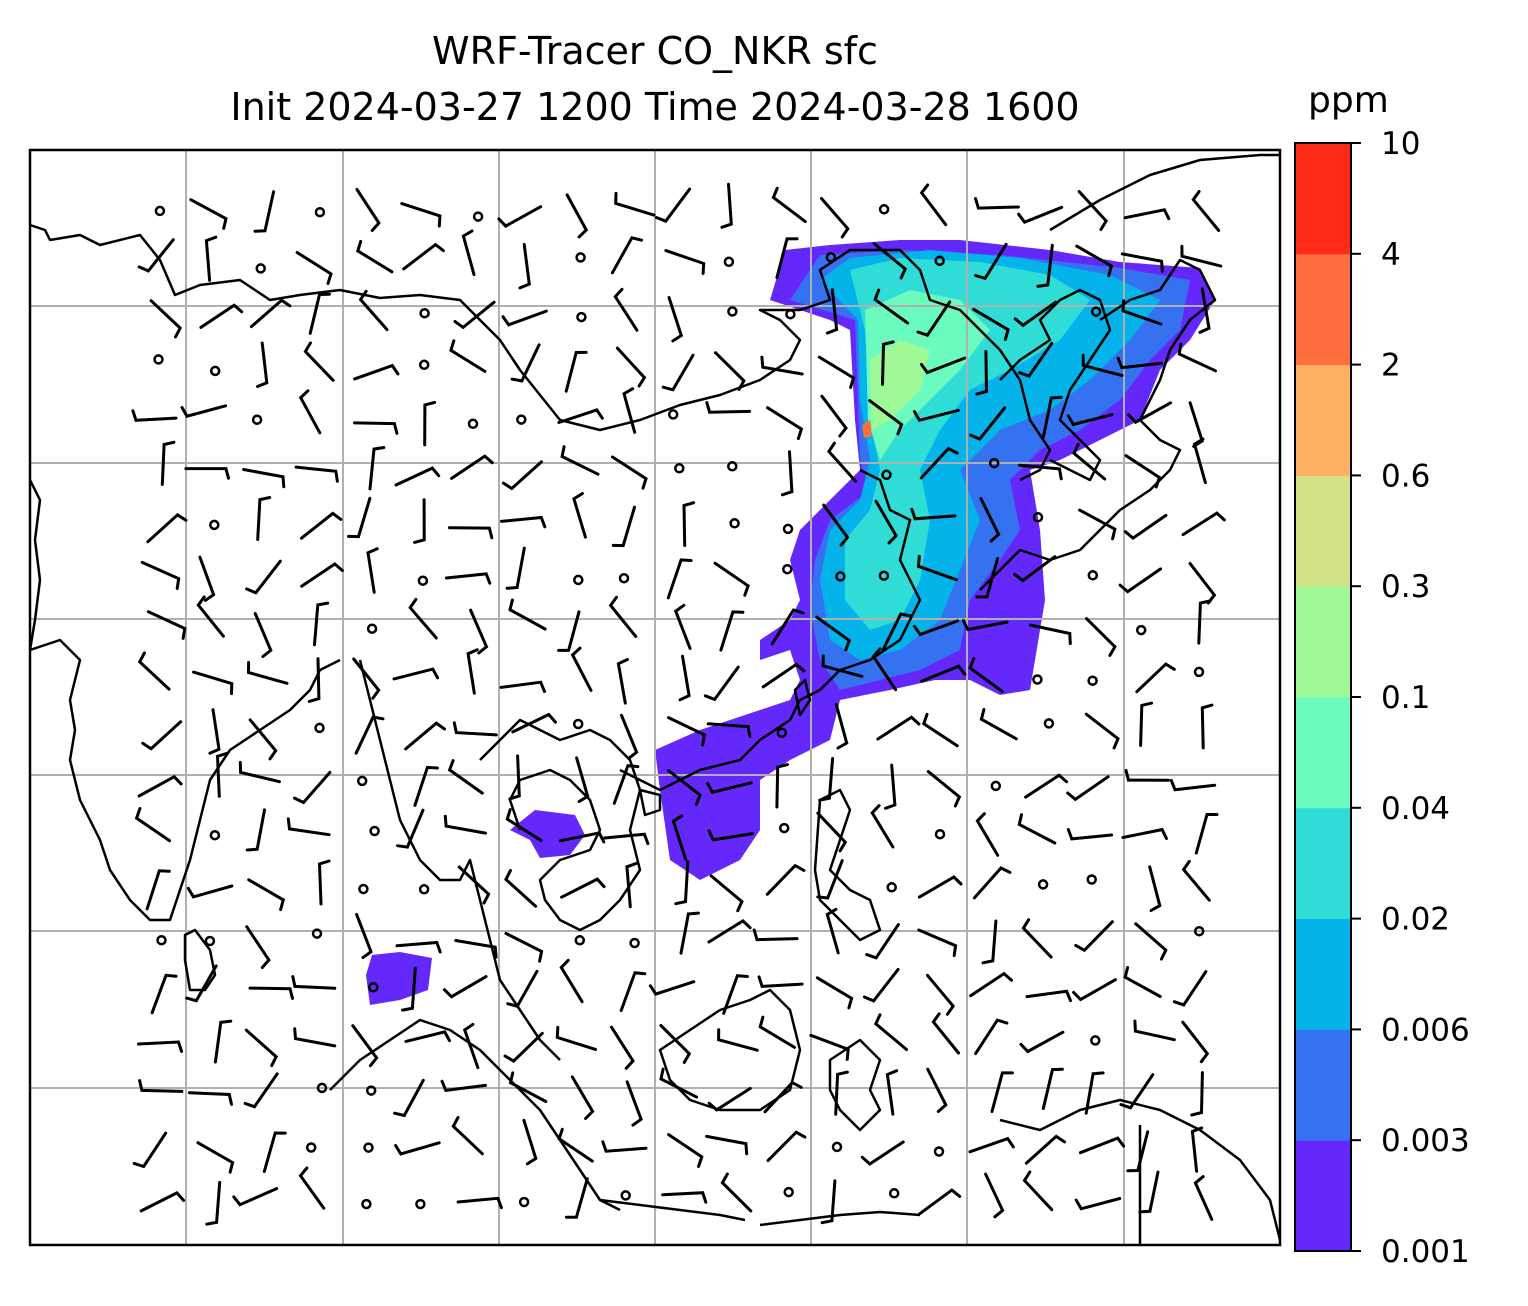 This screenshot has width=1528, height=1306. Describe the element at coordinates (1098, 424) in the screenshot. I see `coast-japan` at that location.